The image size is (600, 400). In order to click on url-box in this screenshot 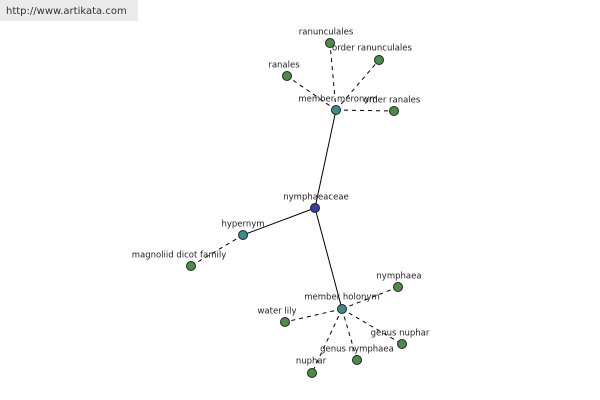, I will do `click(69, 10)`.